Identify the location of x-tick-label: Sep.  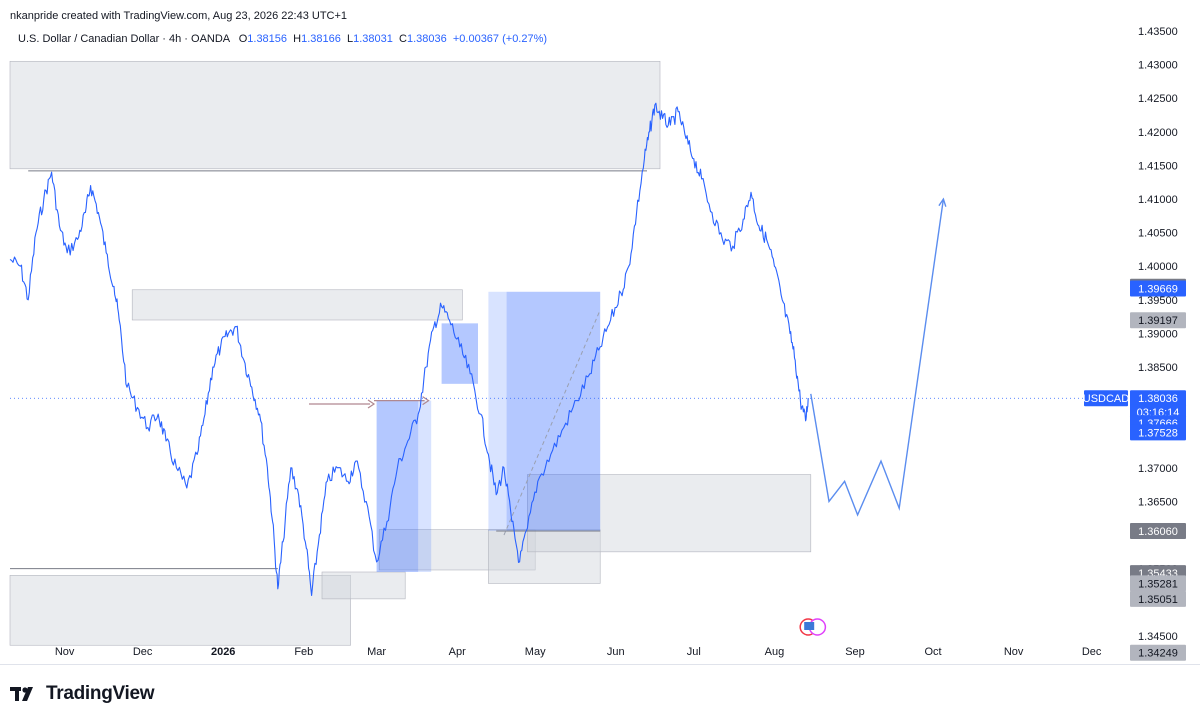
(855, 652).